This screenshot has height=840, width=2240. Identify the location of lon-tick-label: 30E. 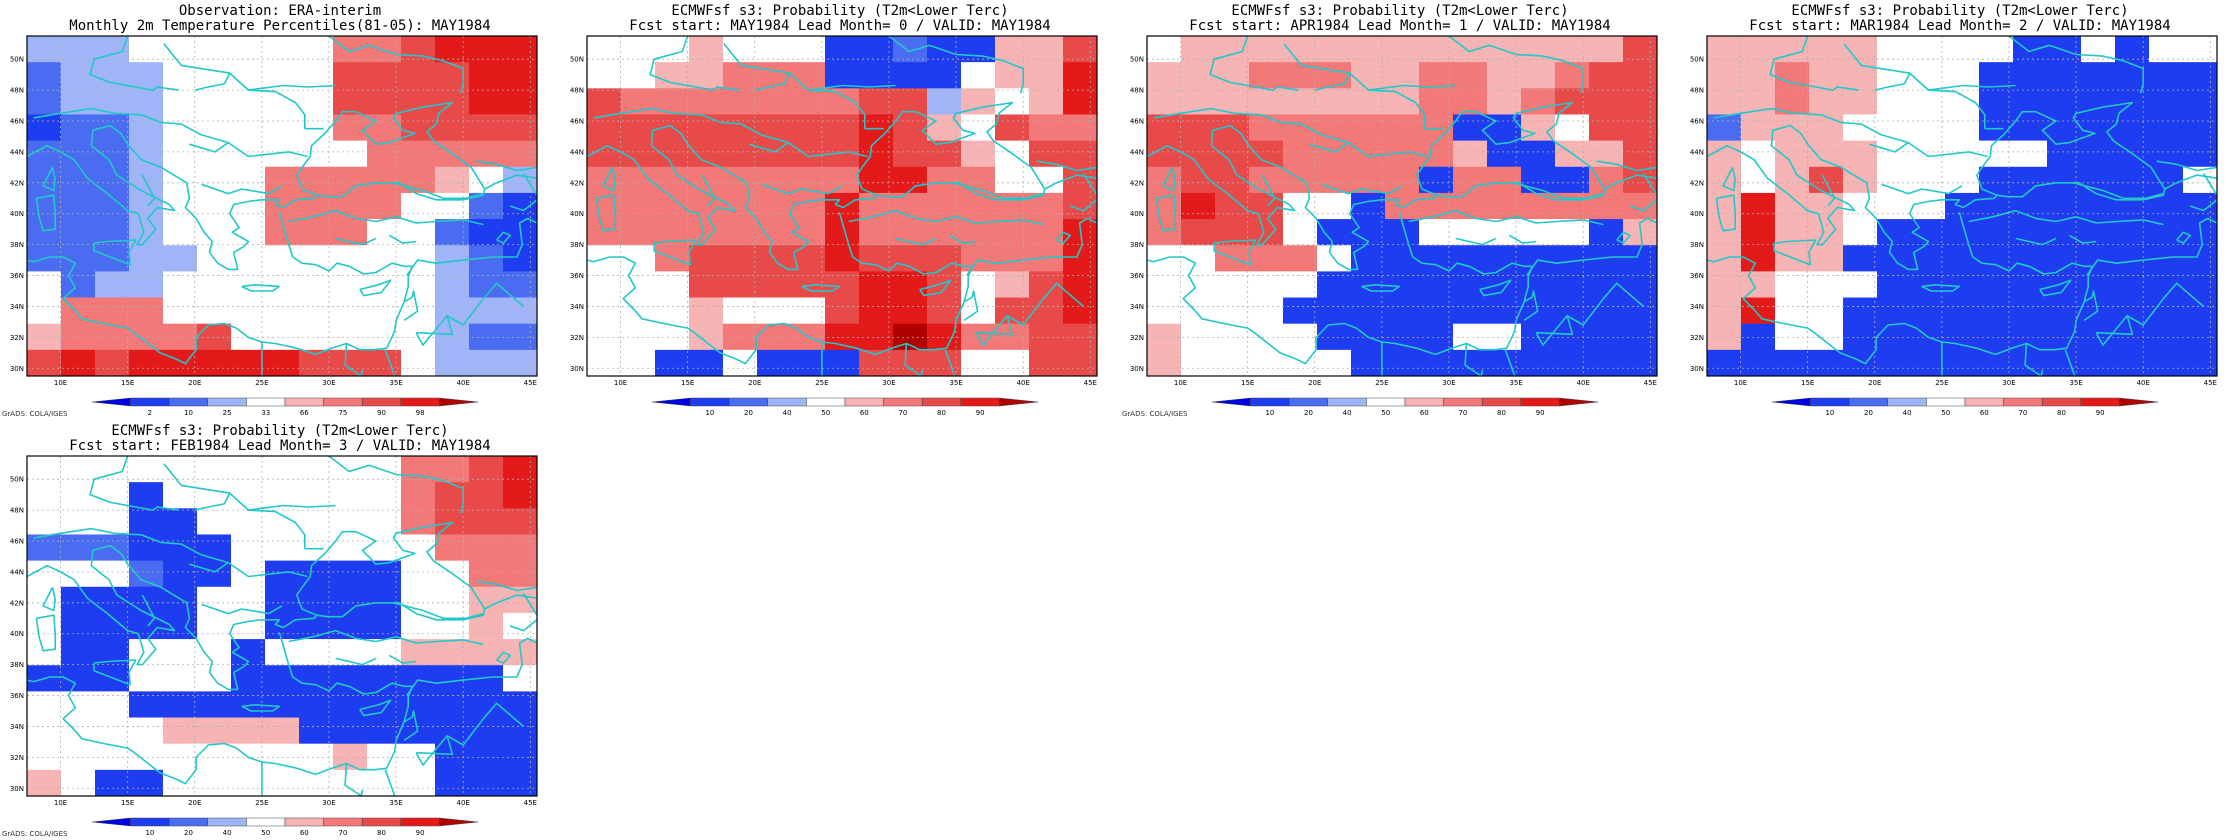
(888, 383).